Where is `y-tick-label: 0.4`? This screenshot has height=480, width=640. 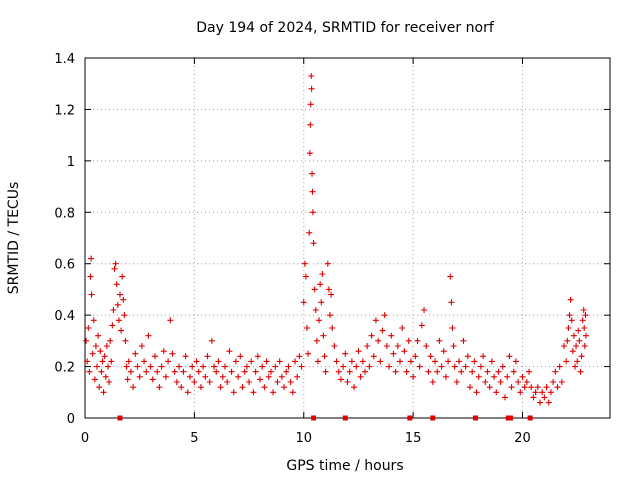
y-tick-label: 0.4 is located at coordinates (64, 316).